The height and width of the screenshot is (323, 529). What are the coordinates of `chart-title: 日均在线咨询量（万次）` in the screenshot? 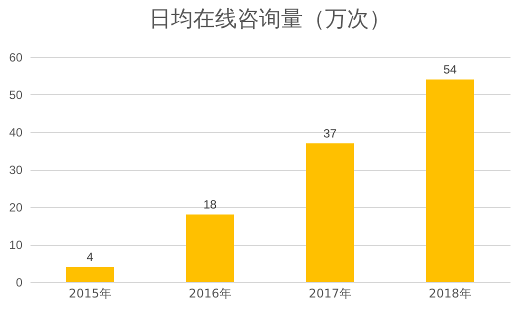 It's located at (270, 19).